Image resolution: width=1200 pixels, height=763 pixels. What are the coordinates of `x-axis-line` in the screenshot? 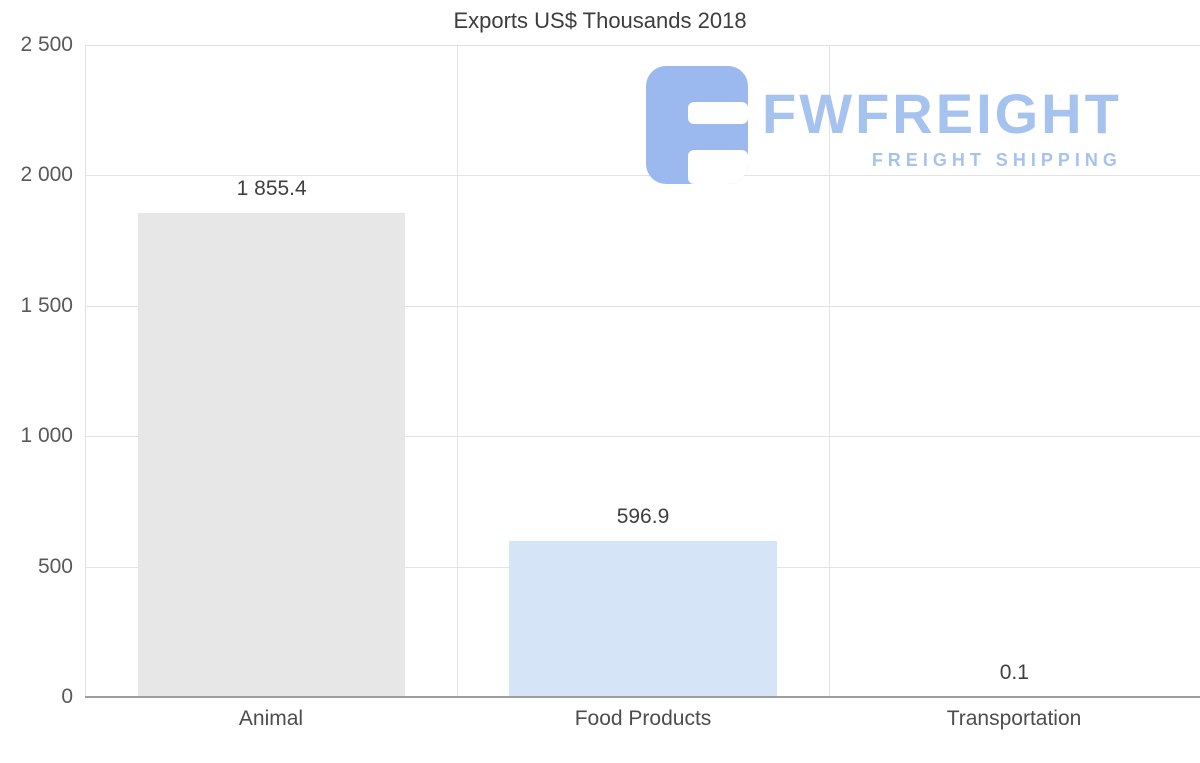 It's located at (642, 697).